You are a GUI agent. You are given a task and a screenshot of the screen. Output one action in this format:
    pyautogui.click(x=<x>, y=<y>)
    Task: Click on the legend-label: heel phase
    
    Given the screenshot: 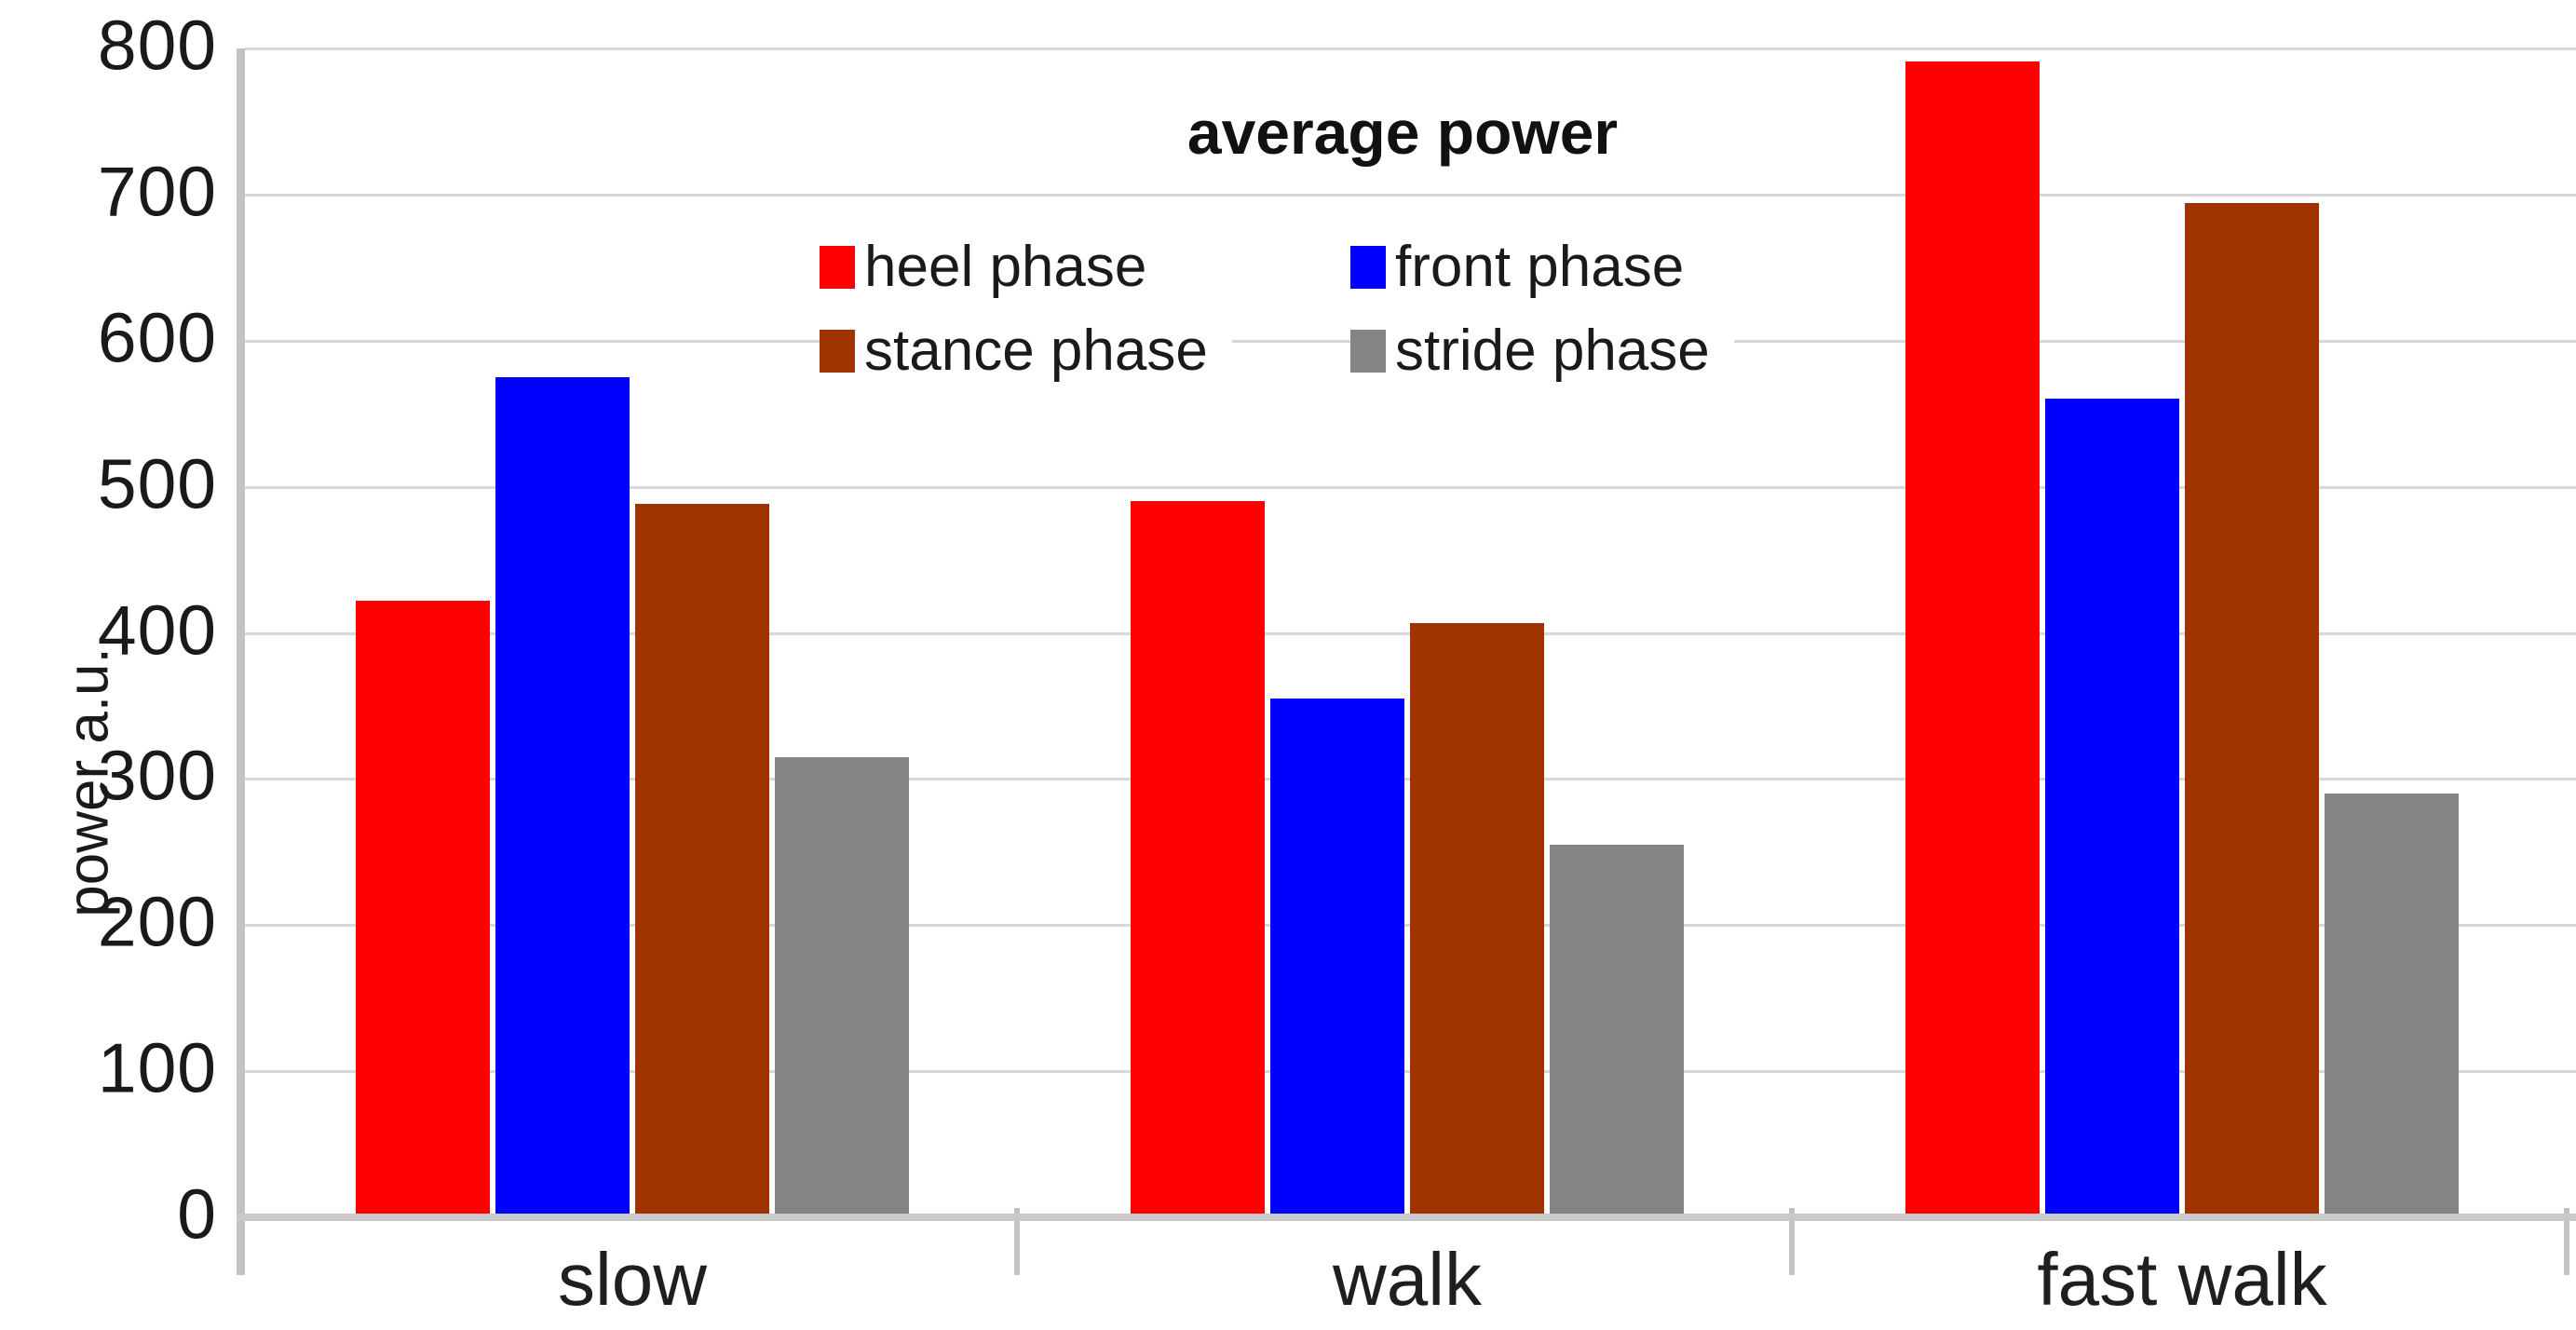 What is the action you would take?
    pyautogui.click(x=1005, y=267)
    